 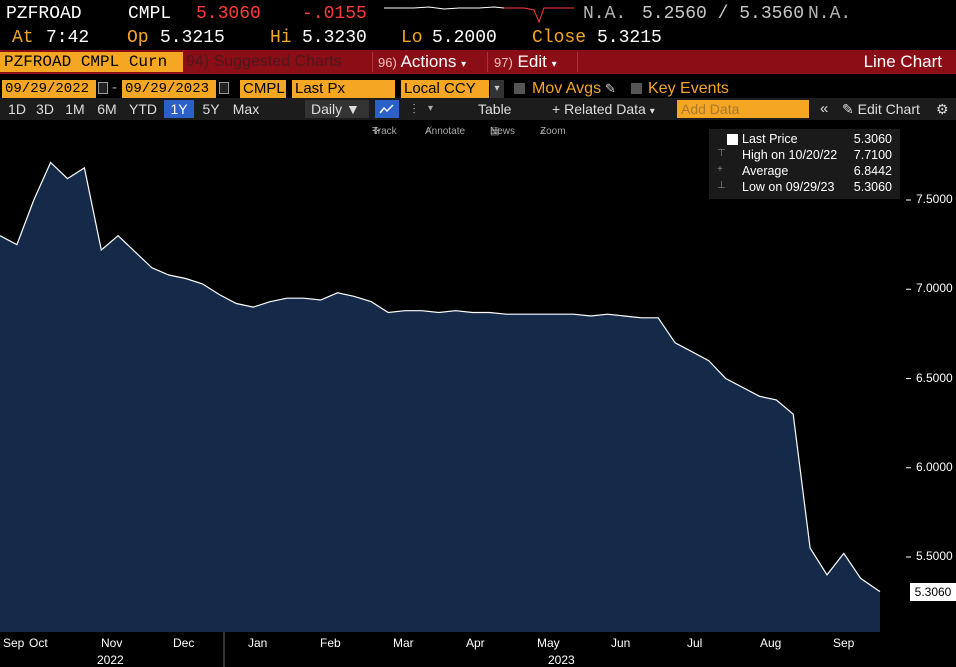 What do you see at coordinates (44, 14) in the screenshot?
I see `ticker: PZFROAD` at bounding box center [44, 14].